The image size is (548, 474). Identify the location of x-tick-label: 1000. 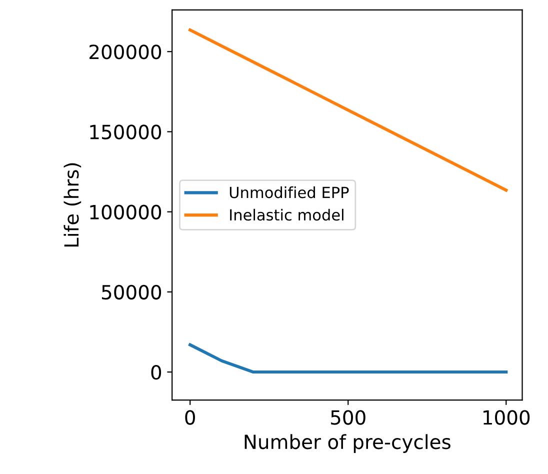
(507, 417).